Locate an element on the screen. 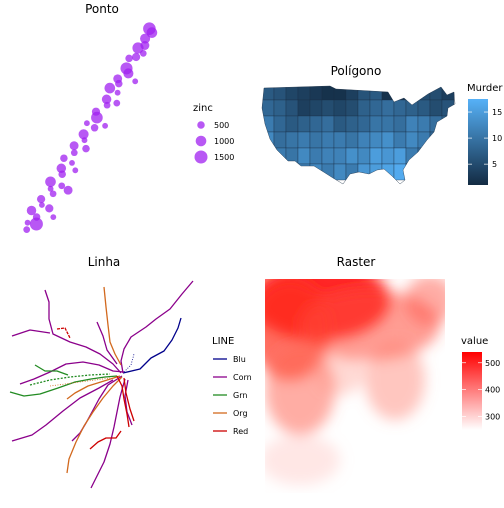 The image size is (504, 508). linha-legend-label: Red is located at coordinates (240, 431).